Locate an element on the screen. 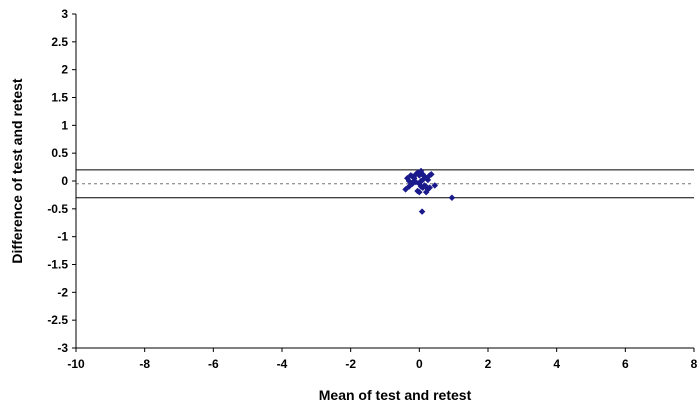 This screenshot has height=410, width=699. y-tick-label: -2 is located at coordinates (62, 292).